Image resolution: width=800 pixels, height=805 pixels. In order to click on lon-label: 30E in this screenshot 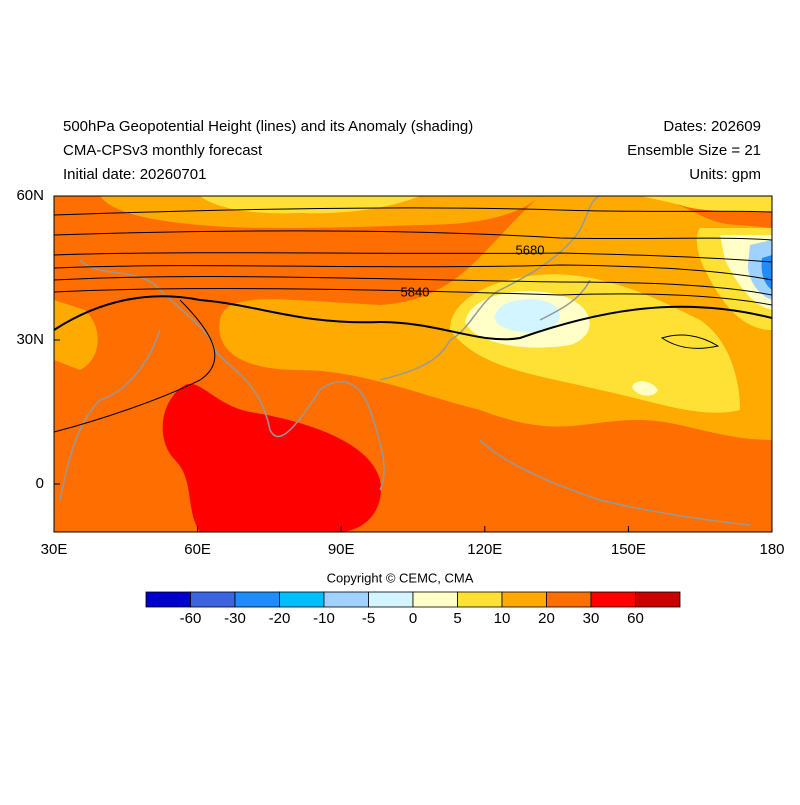, I will do `click(54, 549)`.